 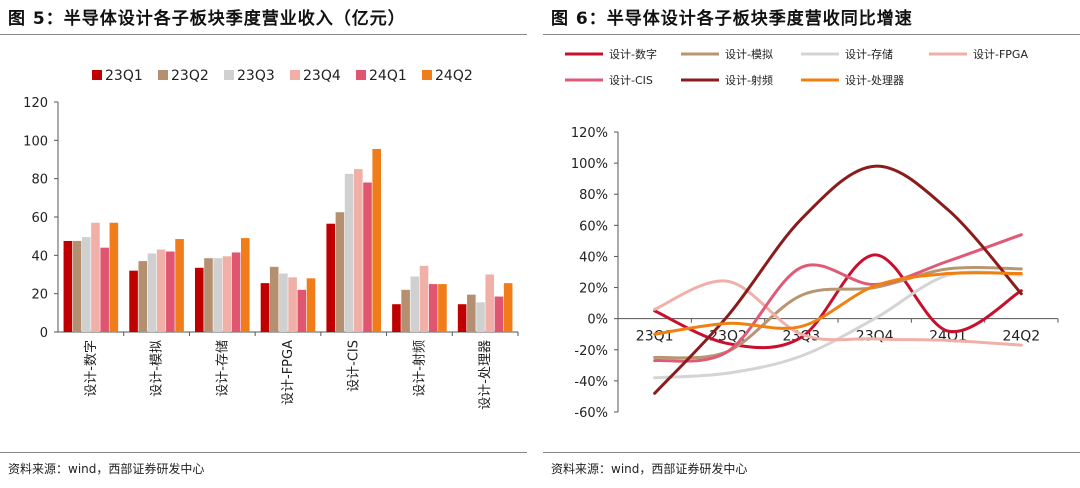 What do you see at coordinates (222, 368) in the screenshot?
I see `x-category-label: 设计-存储` at bounding box center [222, 368].